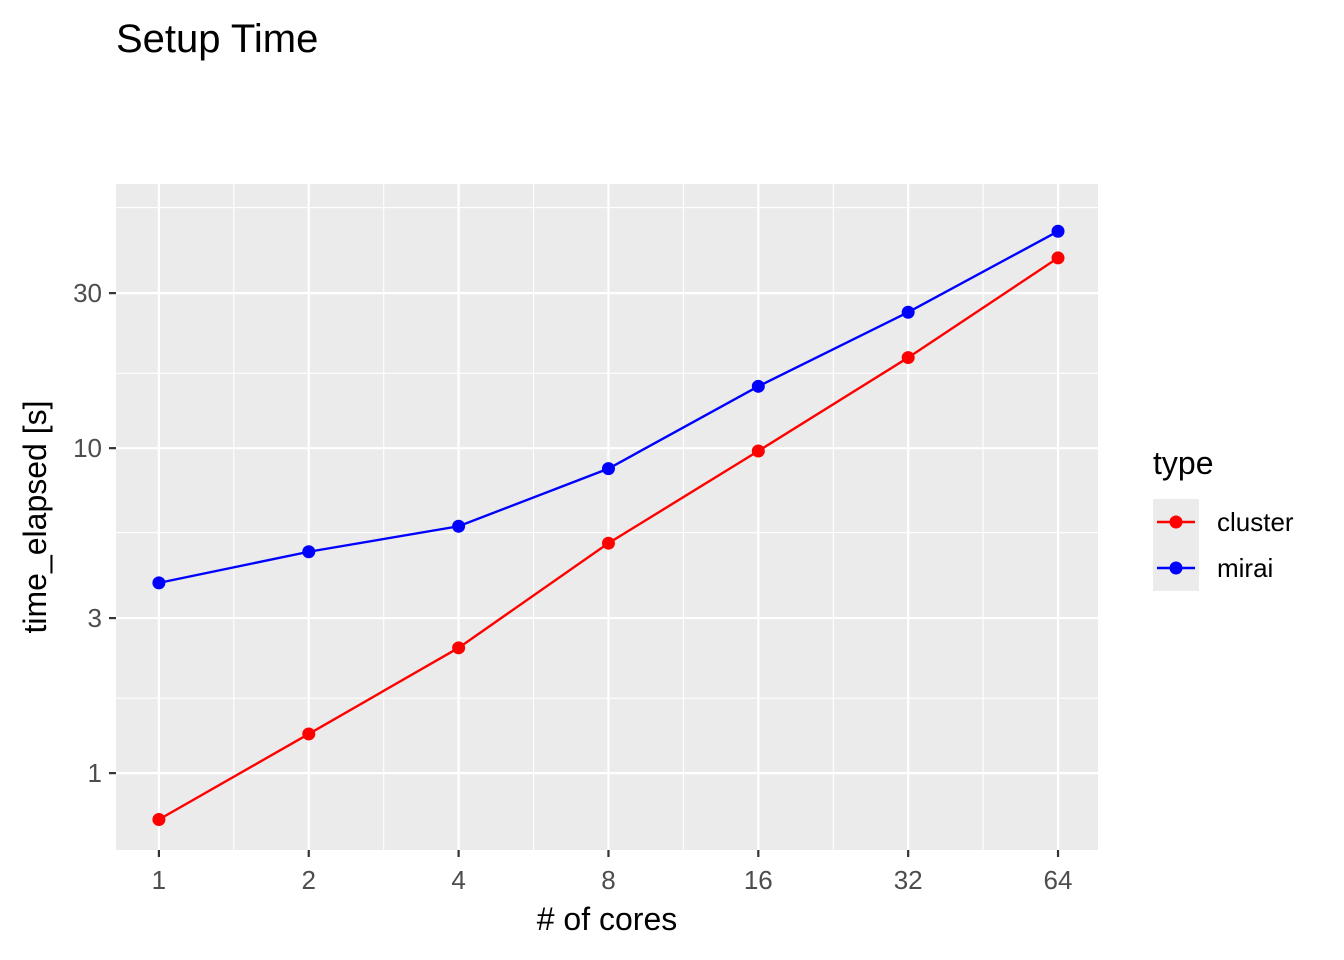 This screenshot has width=1344, height=960. I want to click on legend-title: type, so click(1183, 463).